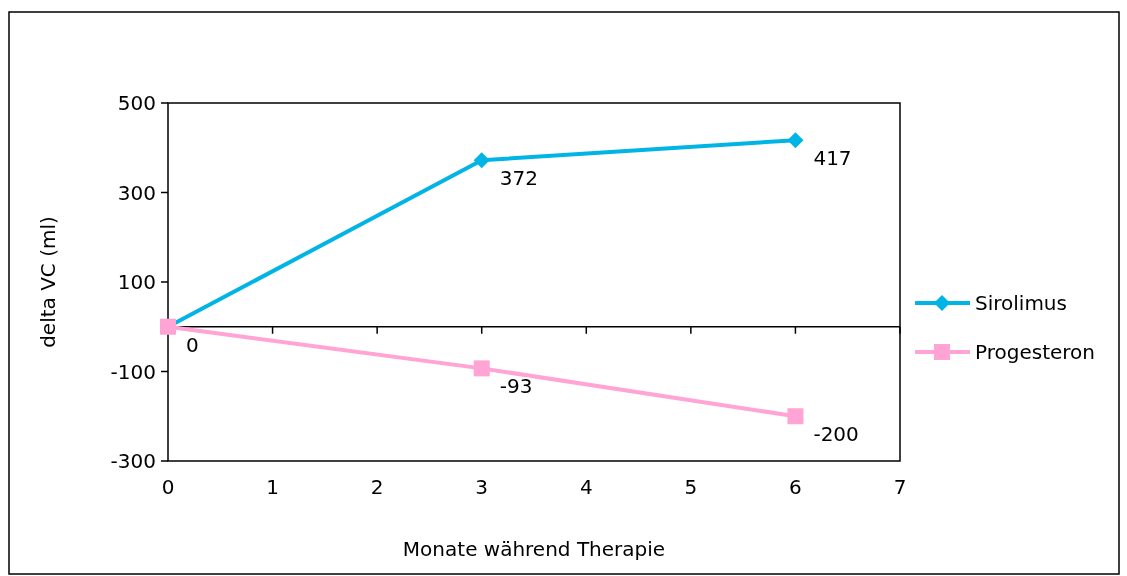  I want to click on x-tick-label: 1, so click(272, 487).